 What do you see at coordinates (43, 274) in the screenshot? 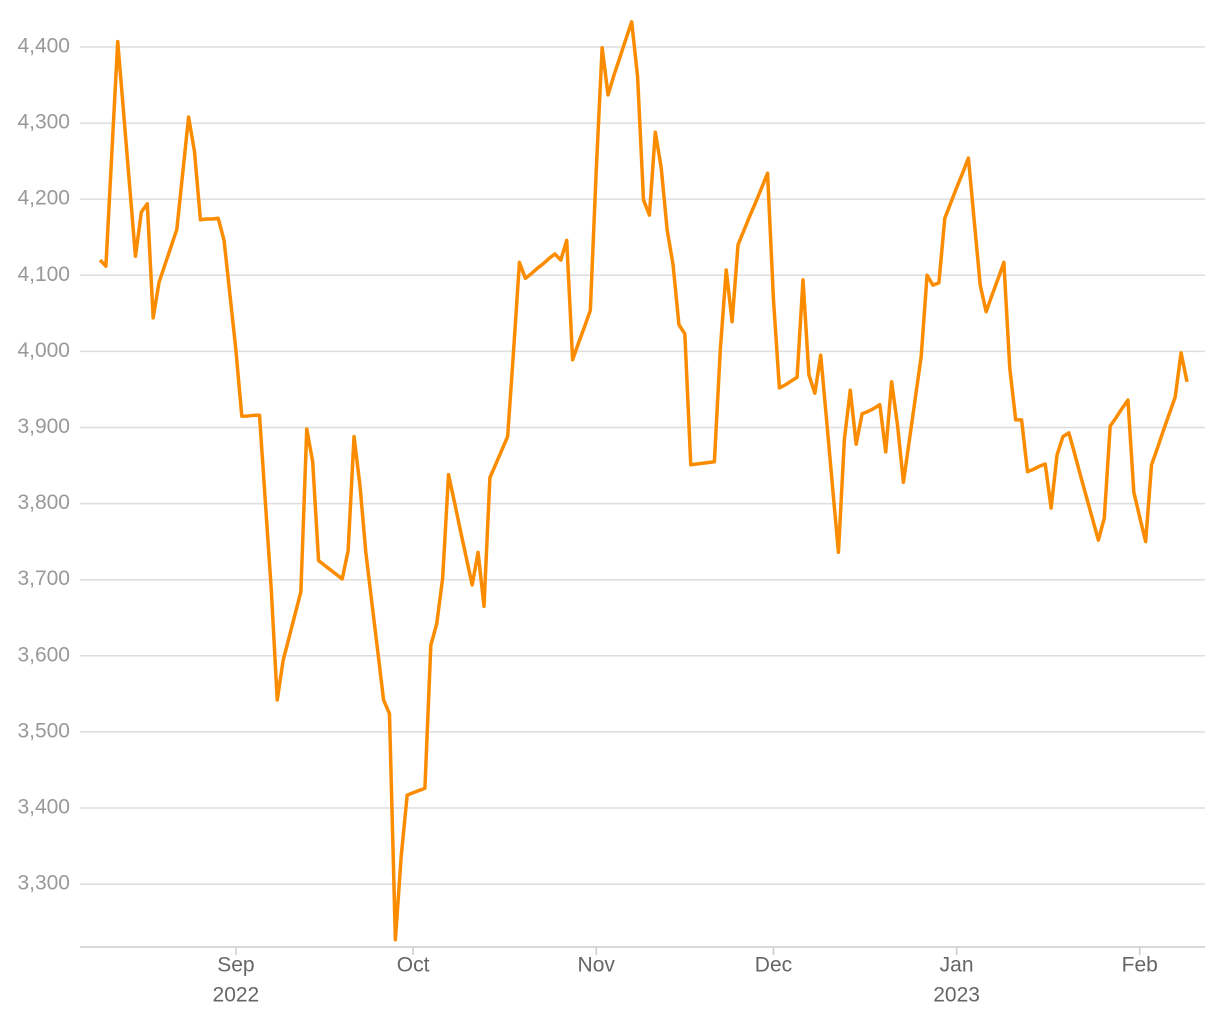
I see `y-tick-label: 4,100` at bounding box center [43, 274].